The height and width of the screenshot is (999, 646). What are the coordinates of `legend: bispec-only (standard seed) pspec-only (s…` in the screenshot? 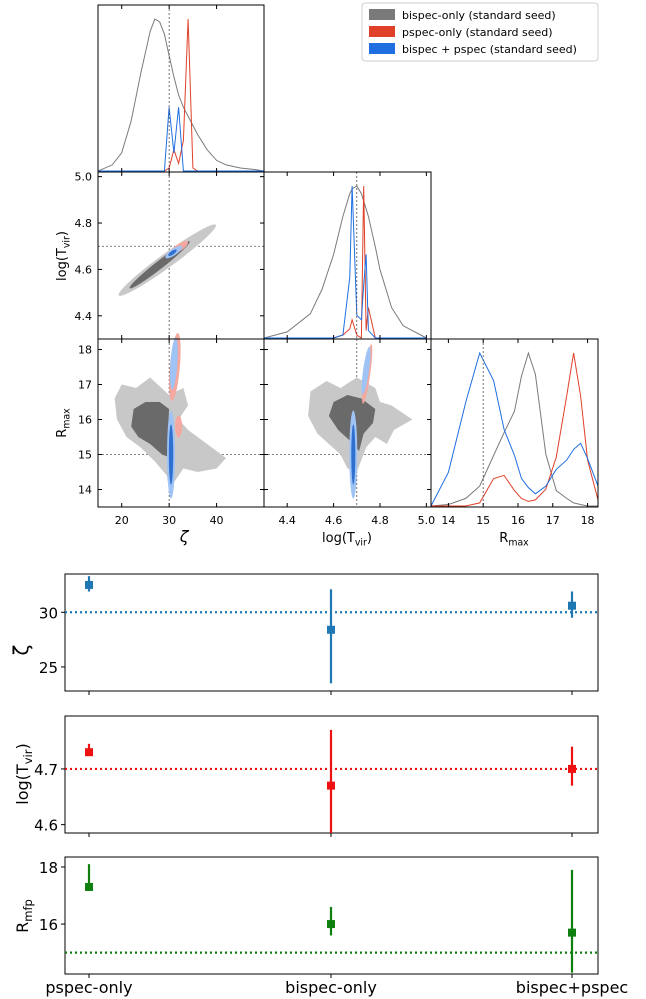 It's located at (480, 32).